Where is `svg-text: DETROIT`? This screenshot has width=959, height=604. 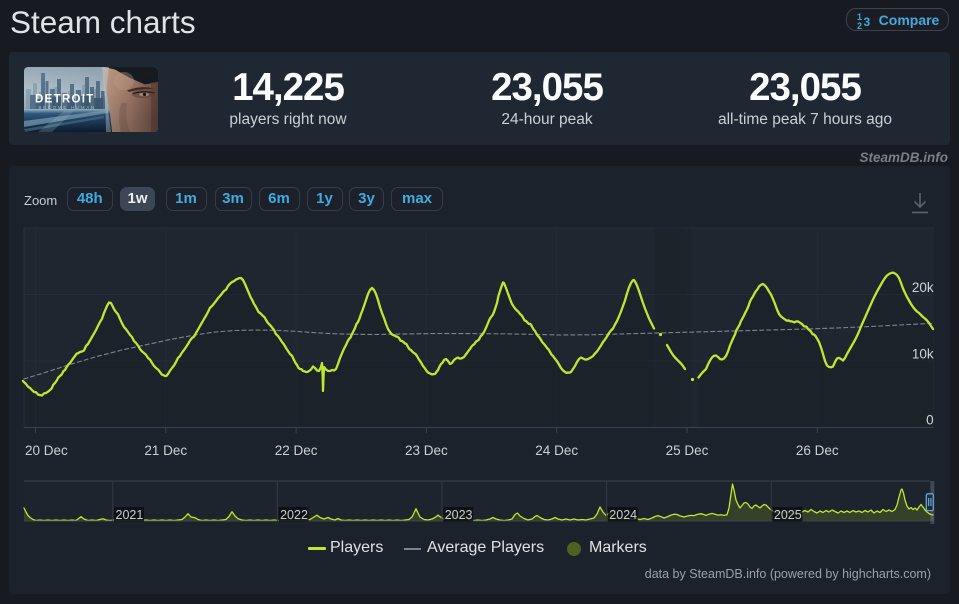 svg-text: DETROIT is located at coordinates (65, 100).